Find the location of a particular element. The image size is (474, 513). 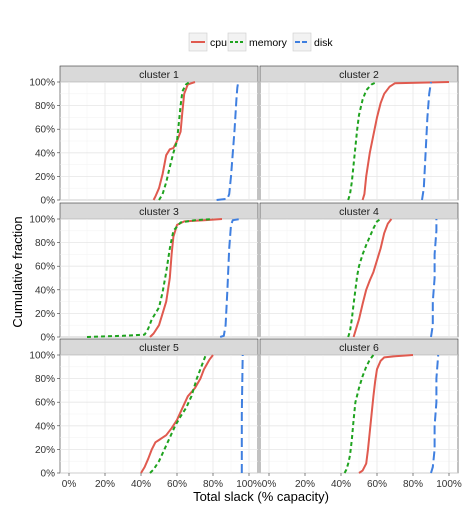

legend-item-memory: memory is located at coordinates (257, 42).